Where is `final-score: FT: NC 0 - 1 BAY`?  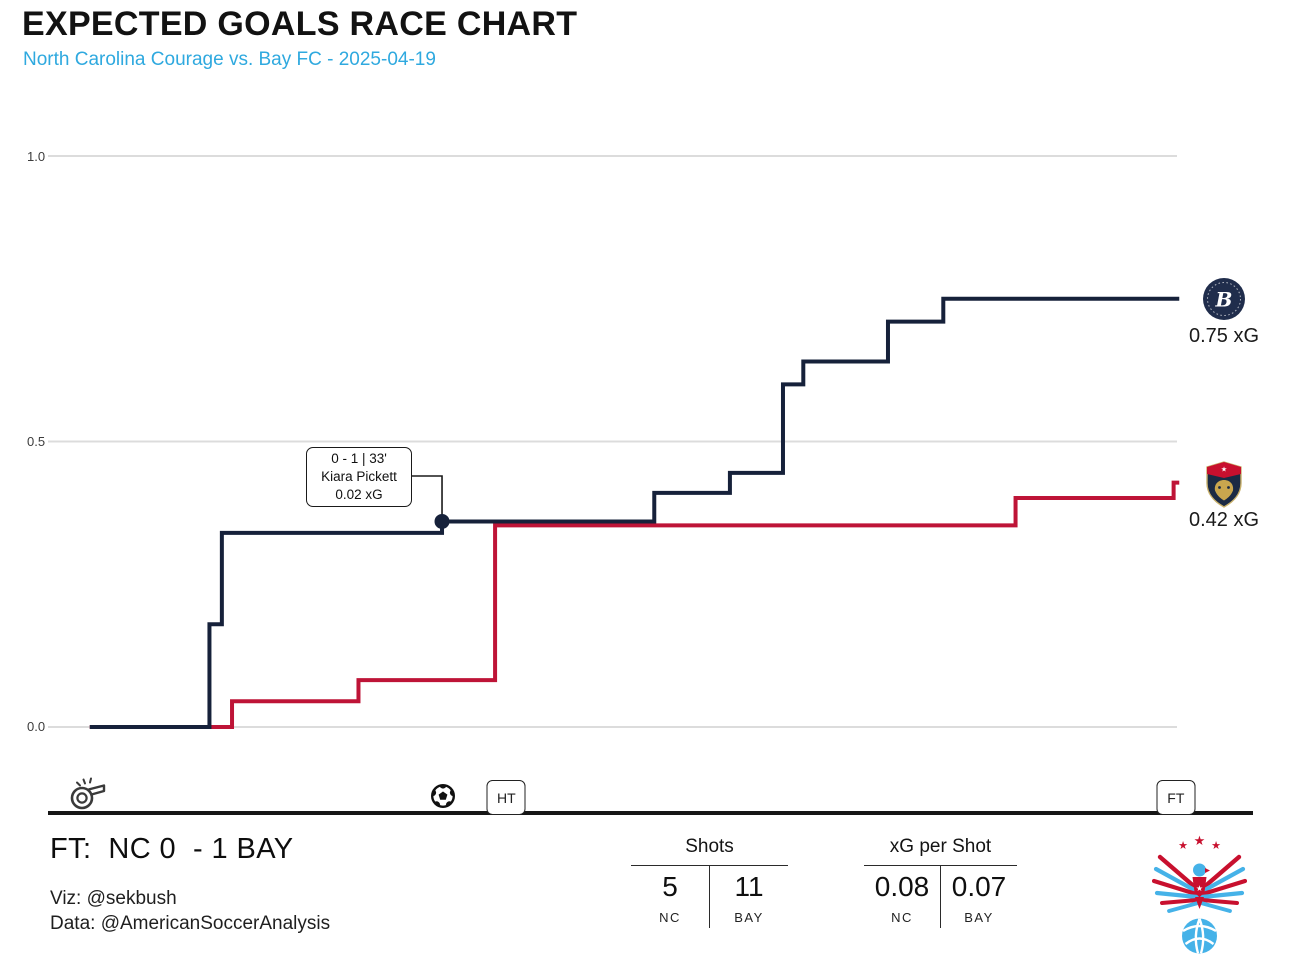 final-score: FT: NC 0 - 1 BAY is located at coordinates (172, 849).